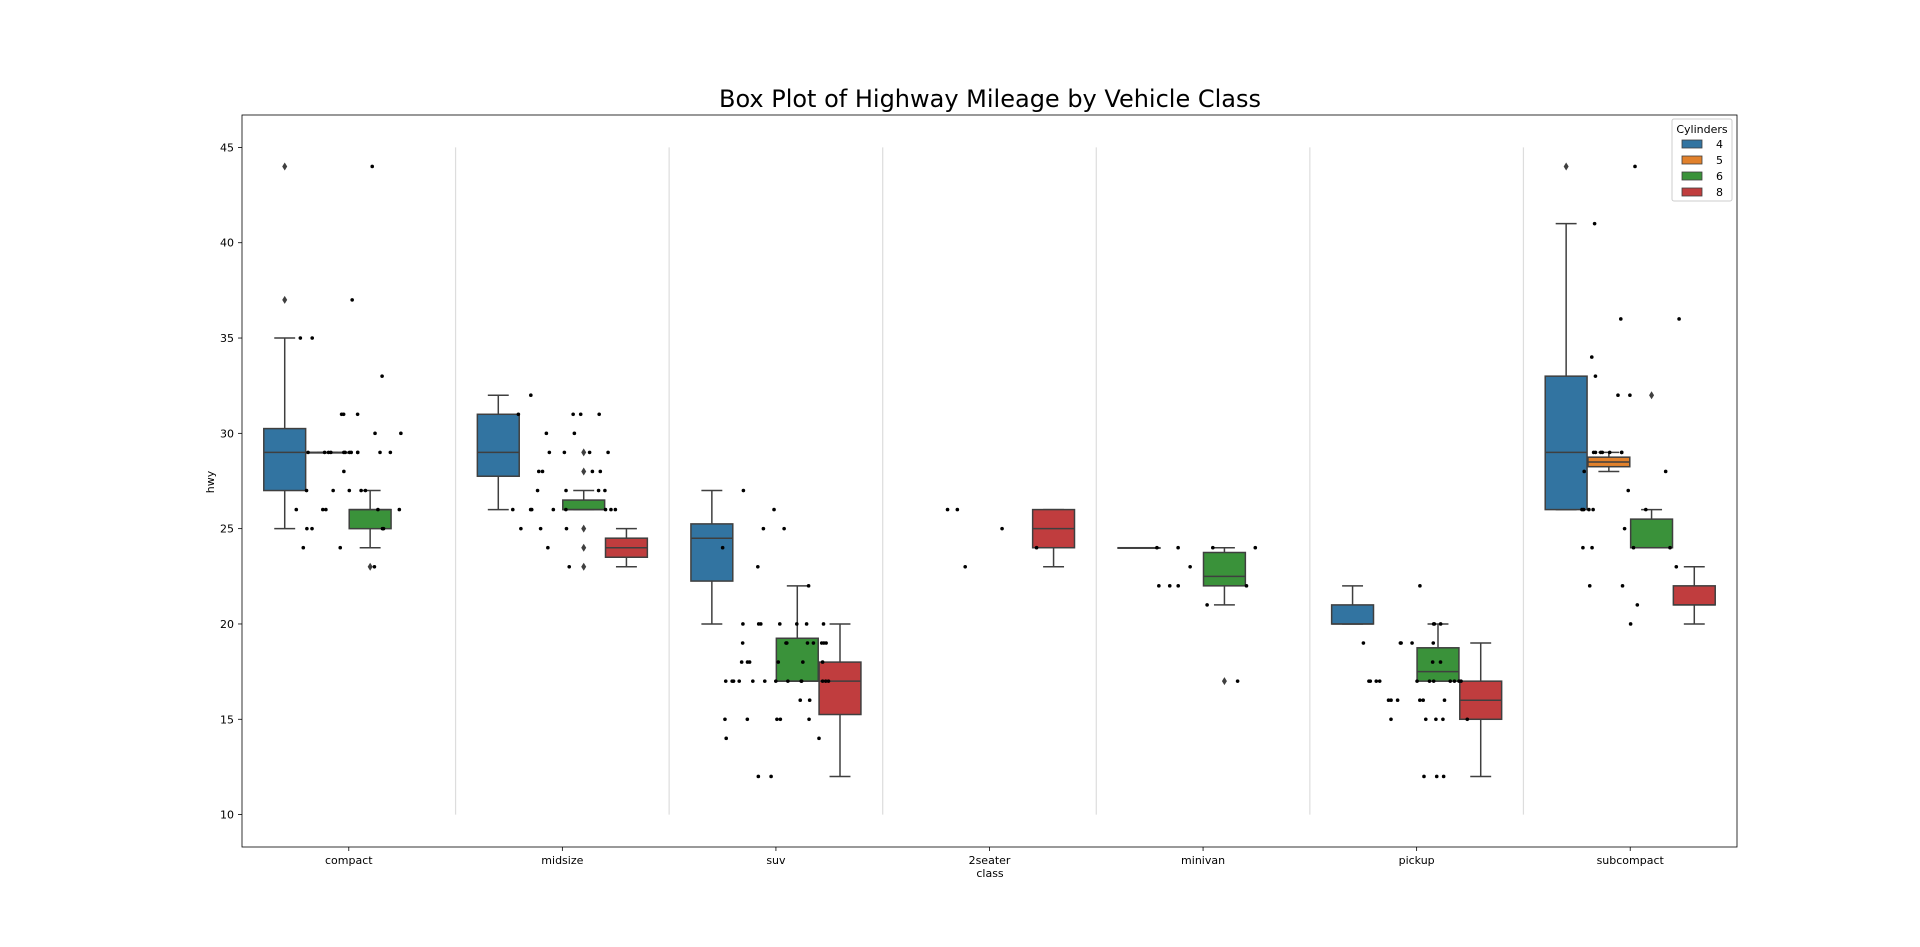 The height and width of the screenshot is (947, 1920). I want to click on x-tick-label: suv, so click(776, 860).